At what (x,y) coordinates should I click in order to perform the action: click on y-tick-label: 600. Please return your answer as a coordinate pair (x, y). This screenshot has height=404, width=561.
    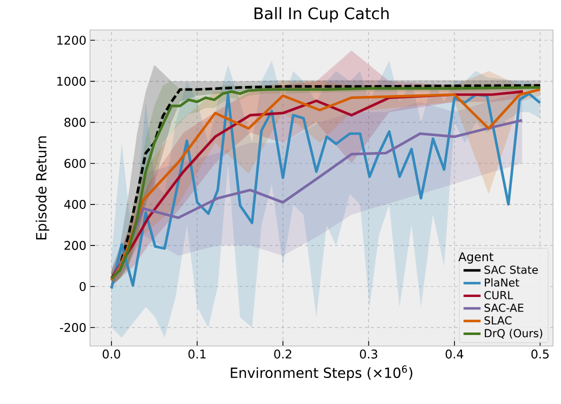
    Looking at the image, I should click on (75, 163).